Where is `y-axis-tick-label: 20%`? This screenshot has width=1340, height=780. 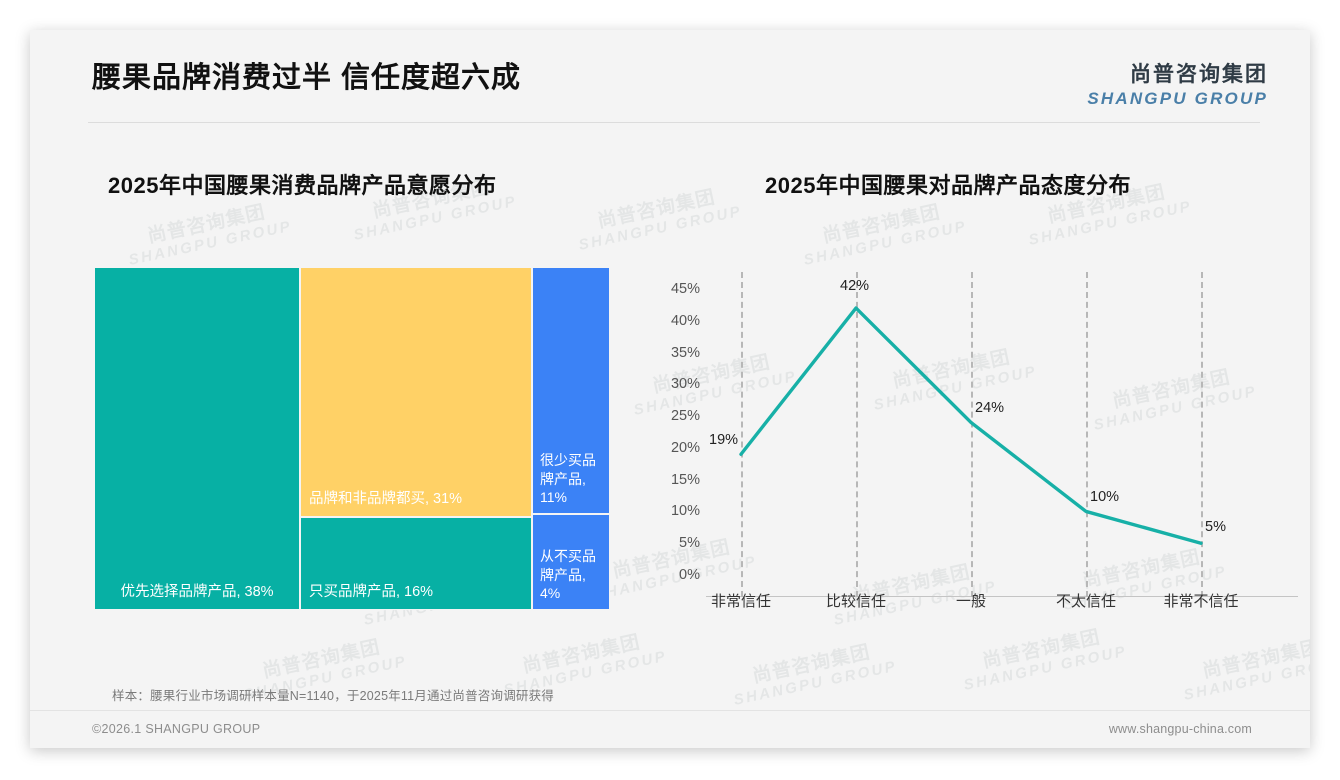
y-axis-tick-label: 20% is located at coordinates (685, 447).